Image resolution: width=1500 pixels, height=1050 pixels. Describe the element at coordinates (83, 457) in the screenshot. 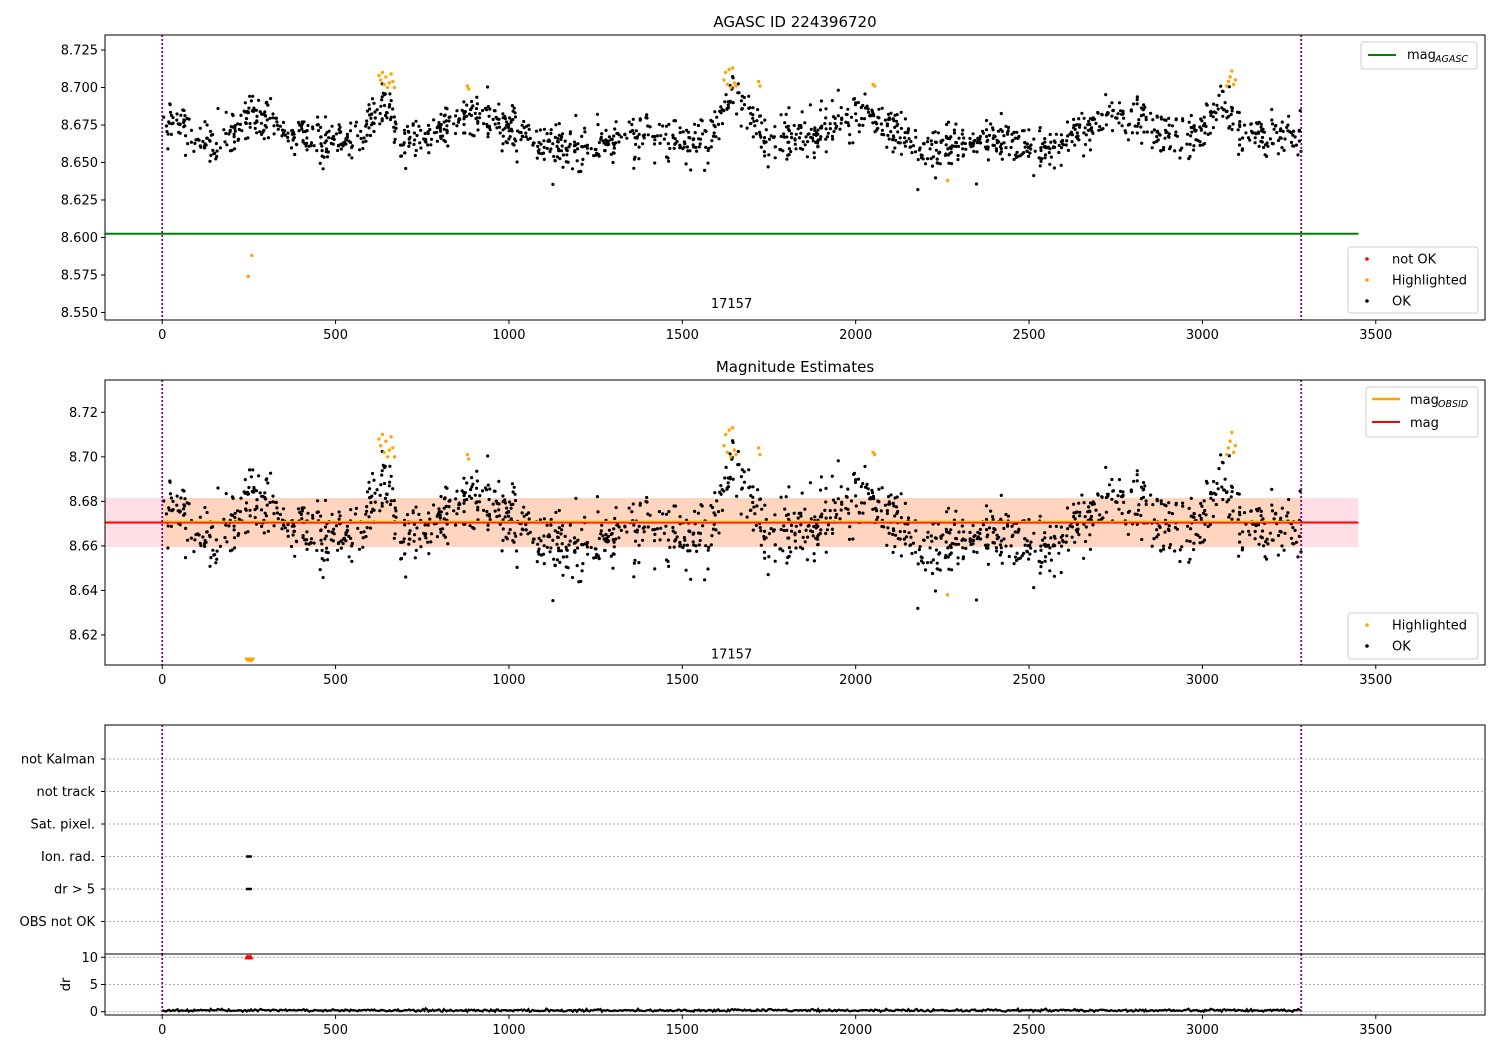

I see `mag-ytick-label: 8.70` at that location.